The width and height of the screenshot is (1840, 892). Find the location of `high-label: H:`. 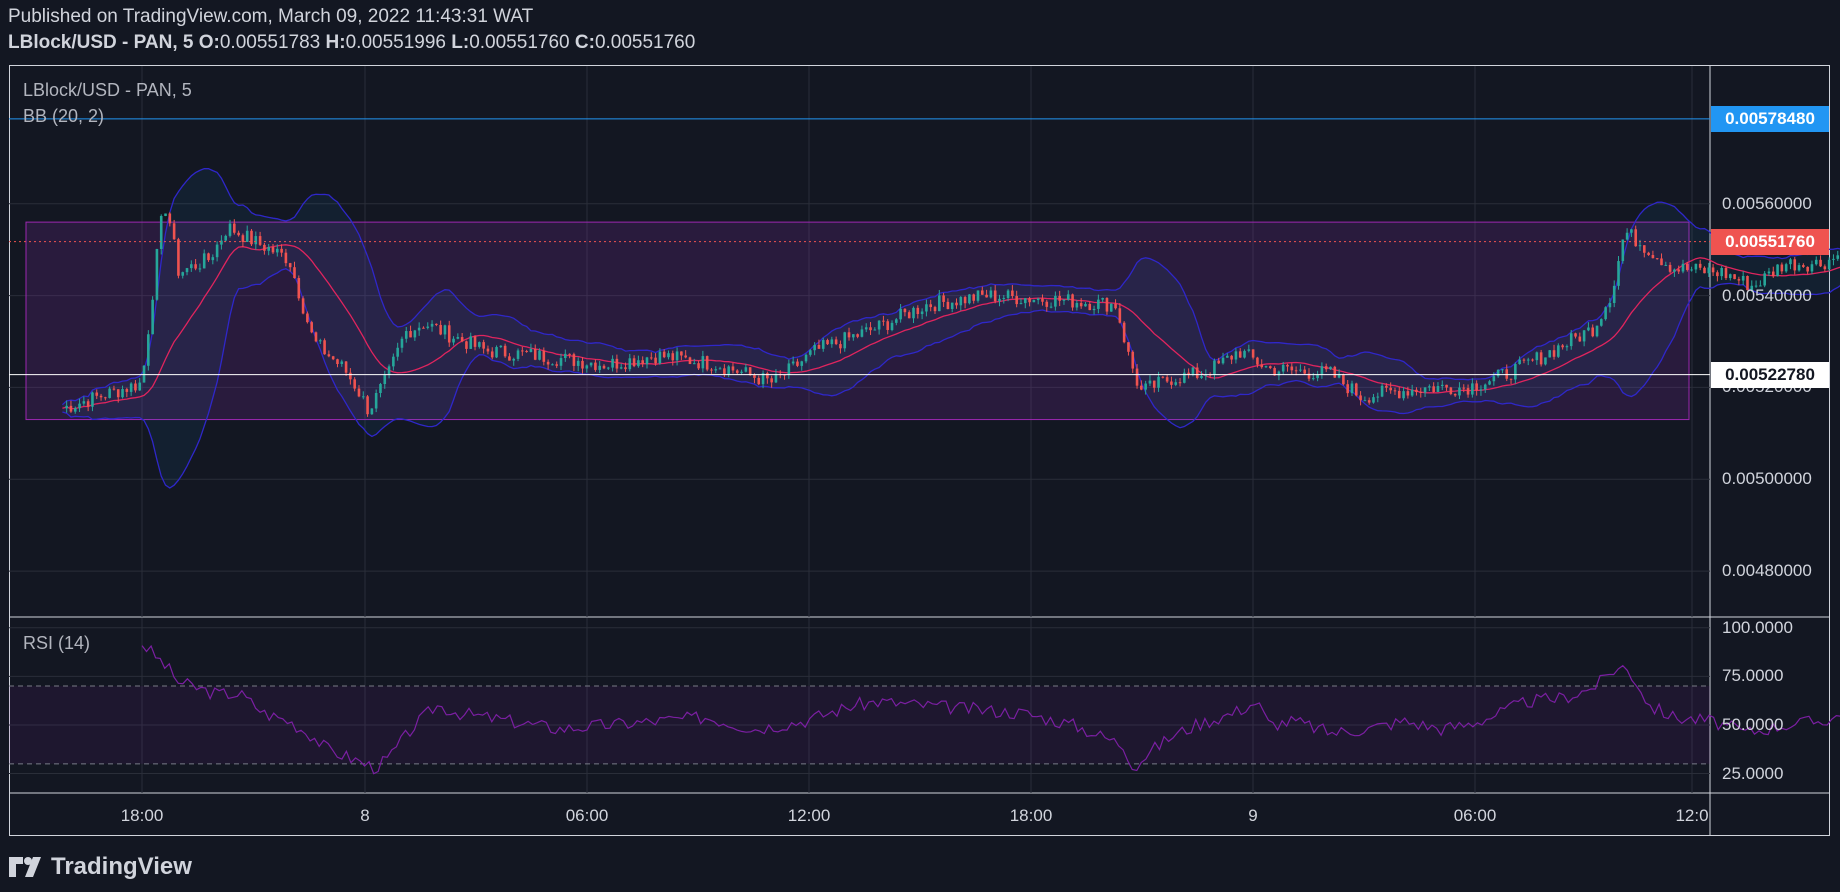

high-label: H: is located at coordinates (335, 42).